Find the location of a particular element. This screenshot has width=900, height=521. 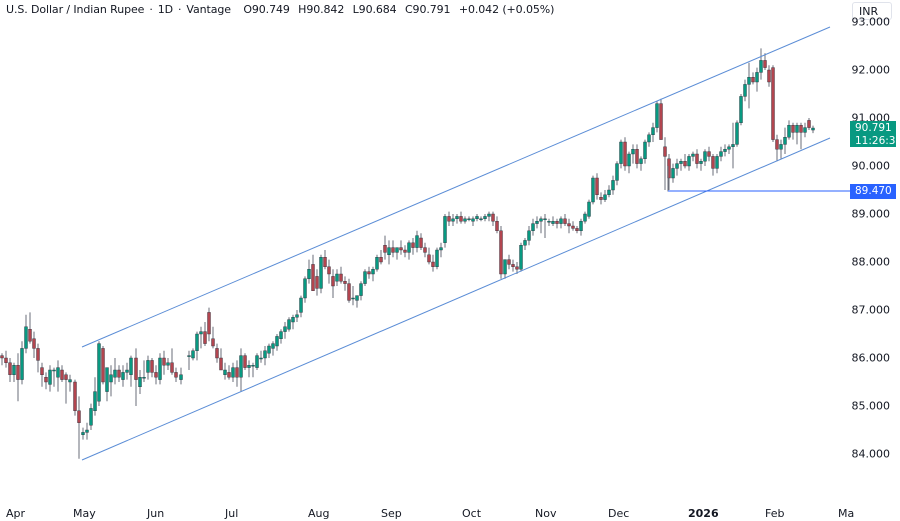

horizontal-level-line is located at coordinates (758, 179).